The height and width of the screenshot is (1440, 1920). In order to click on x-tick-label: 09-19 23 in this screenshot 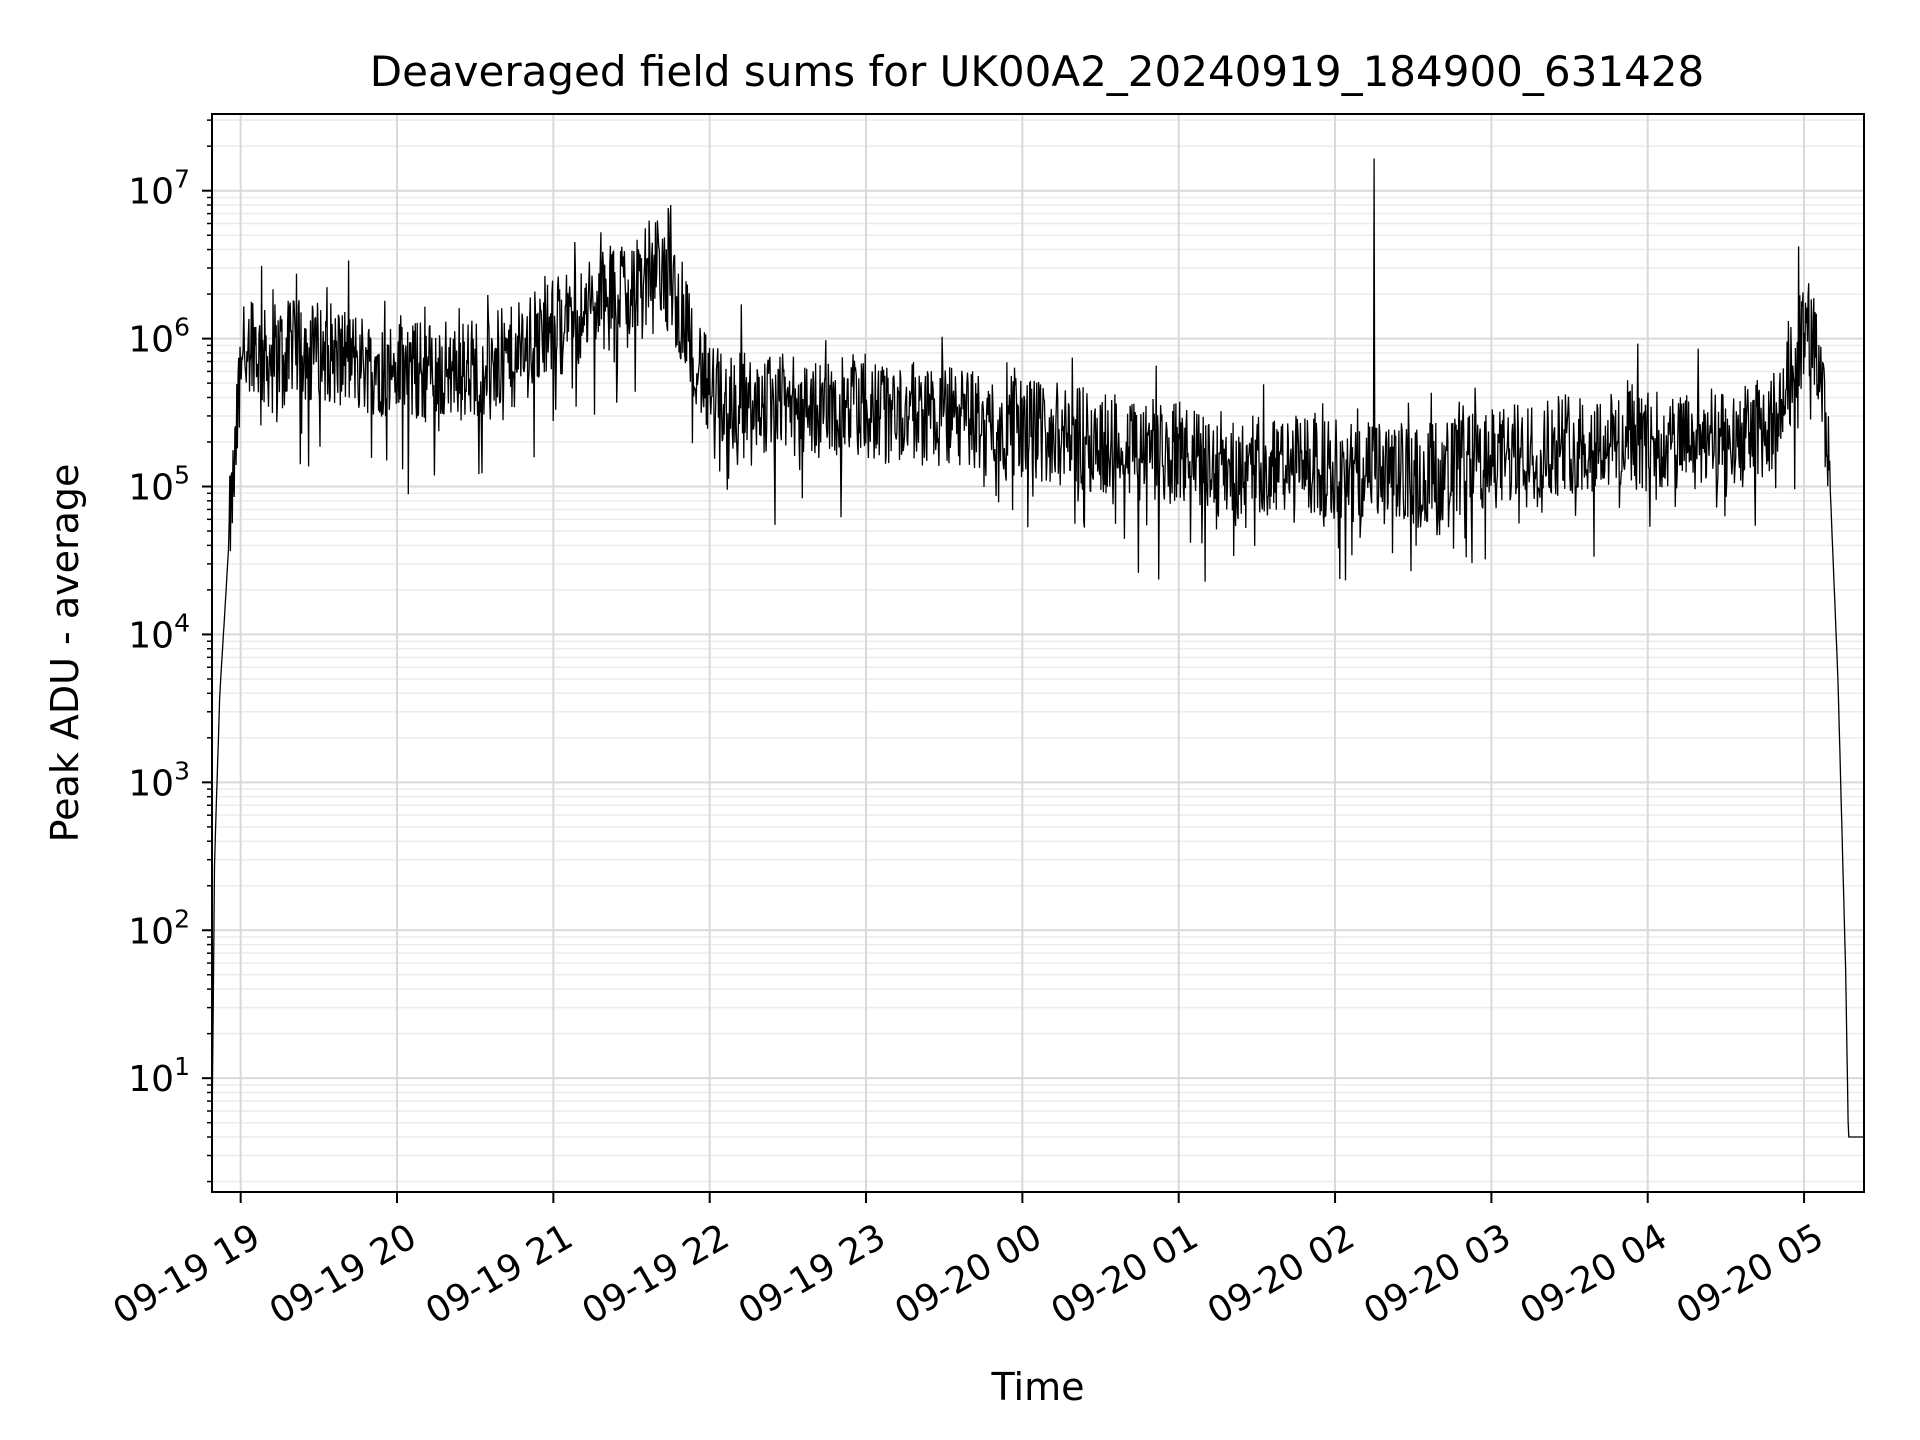, I will do `click(812, 1274)`.